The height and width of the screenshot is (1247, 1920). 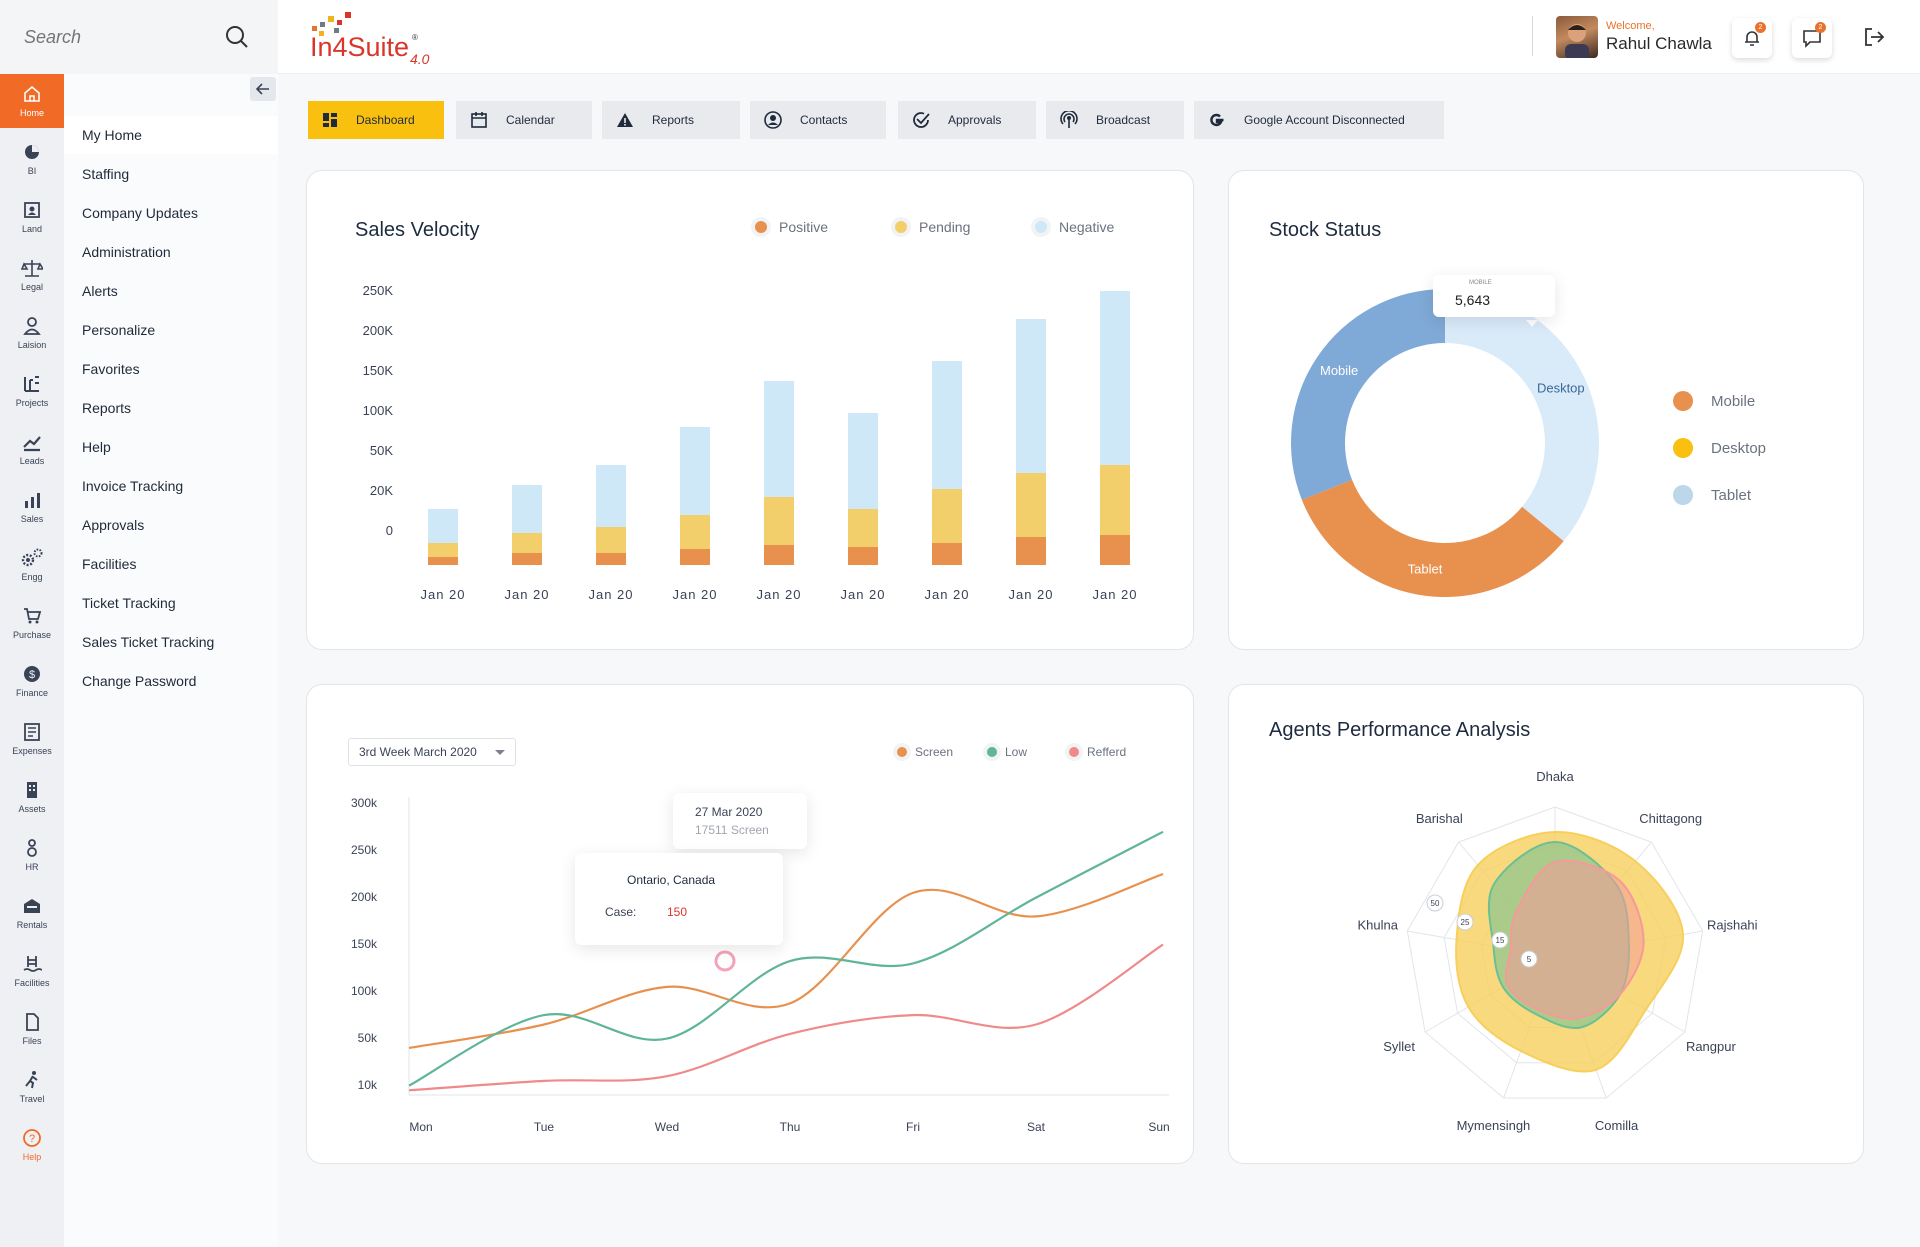 I want to click on legend-screen: Screen, so click(x=925, y=752).